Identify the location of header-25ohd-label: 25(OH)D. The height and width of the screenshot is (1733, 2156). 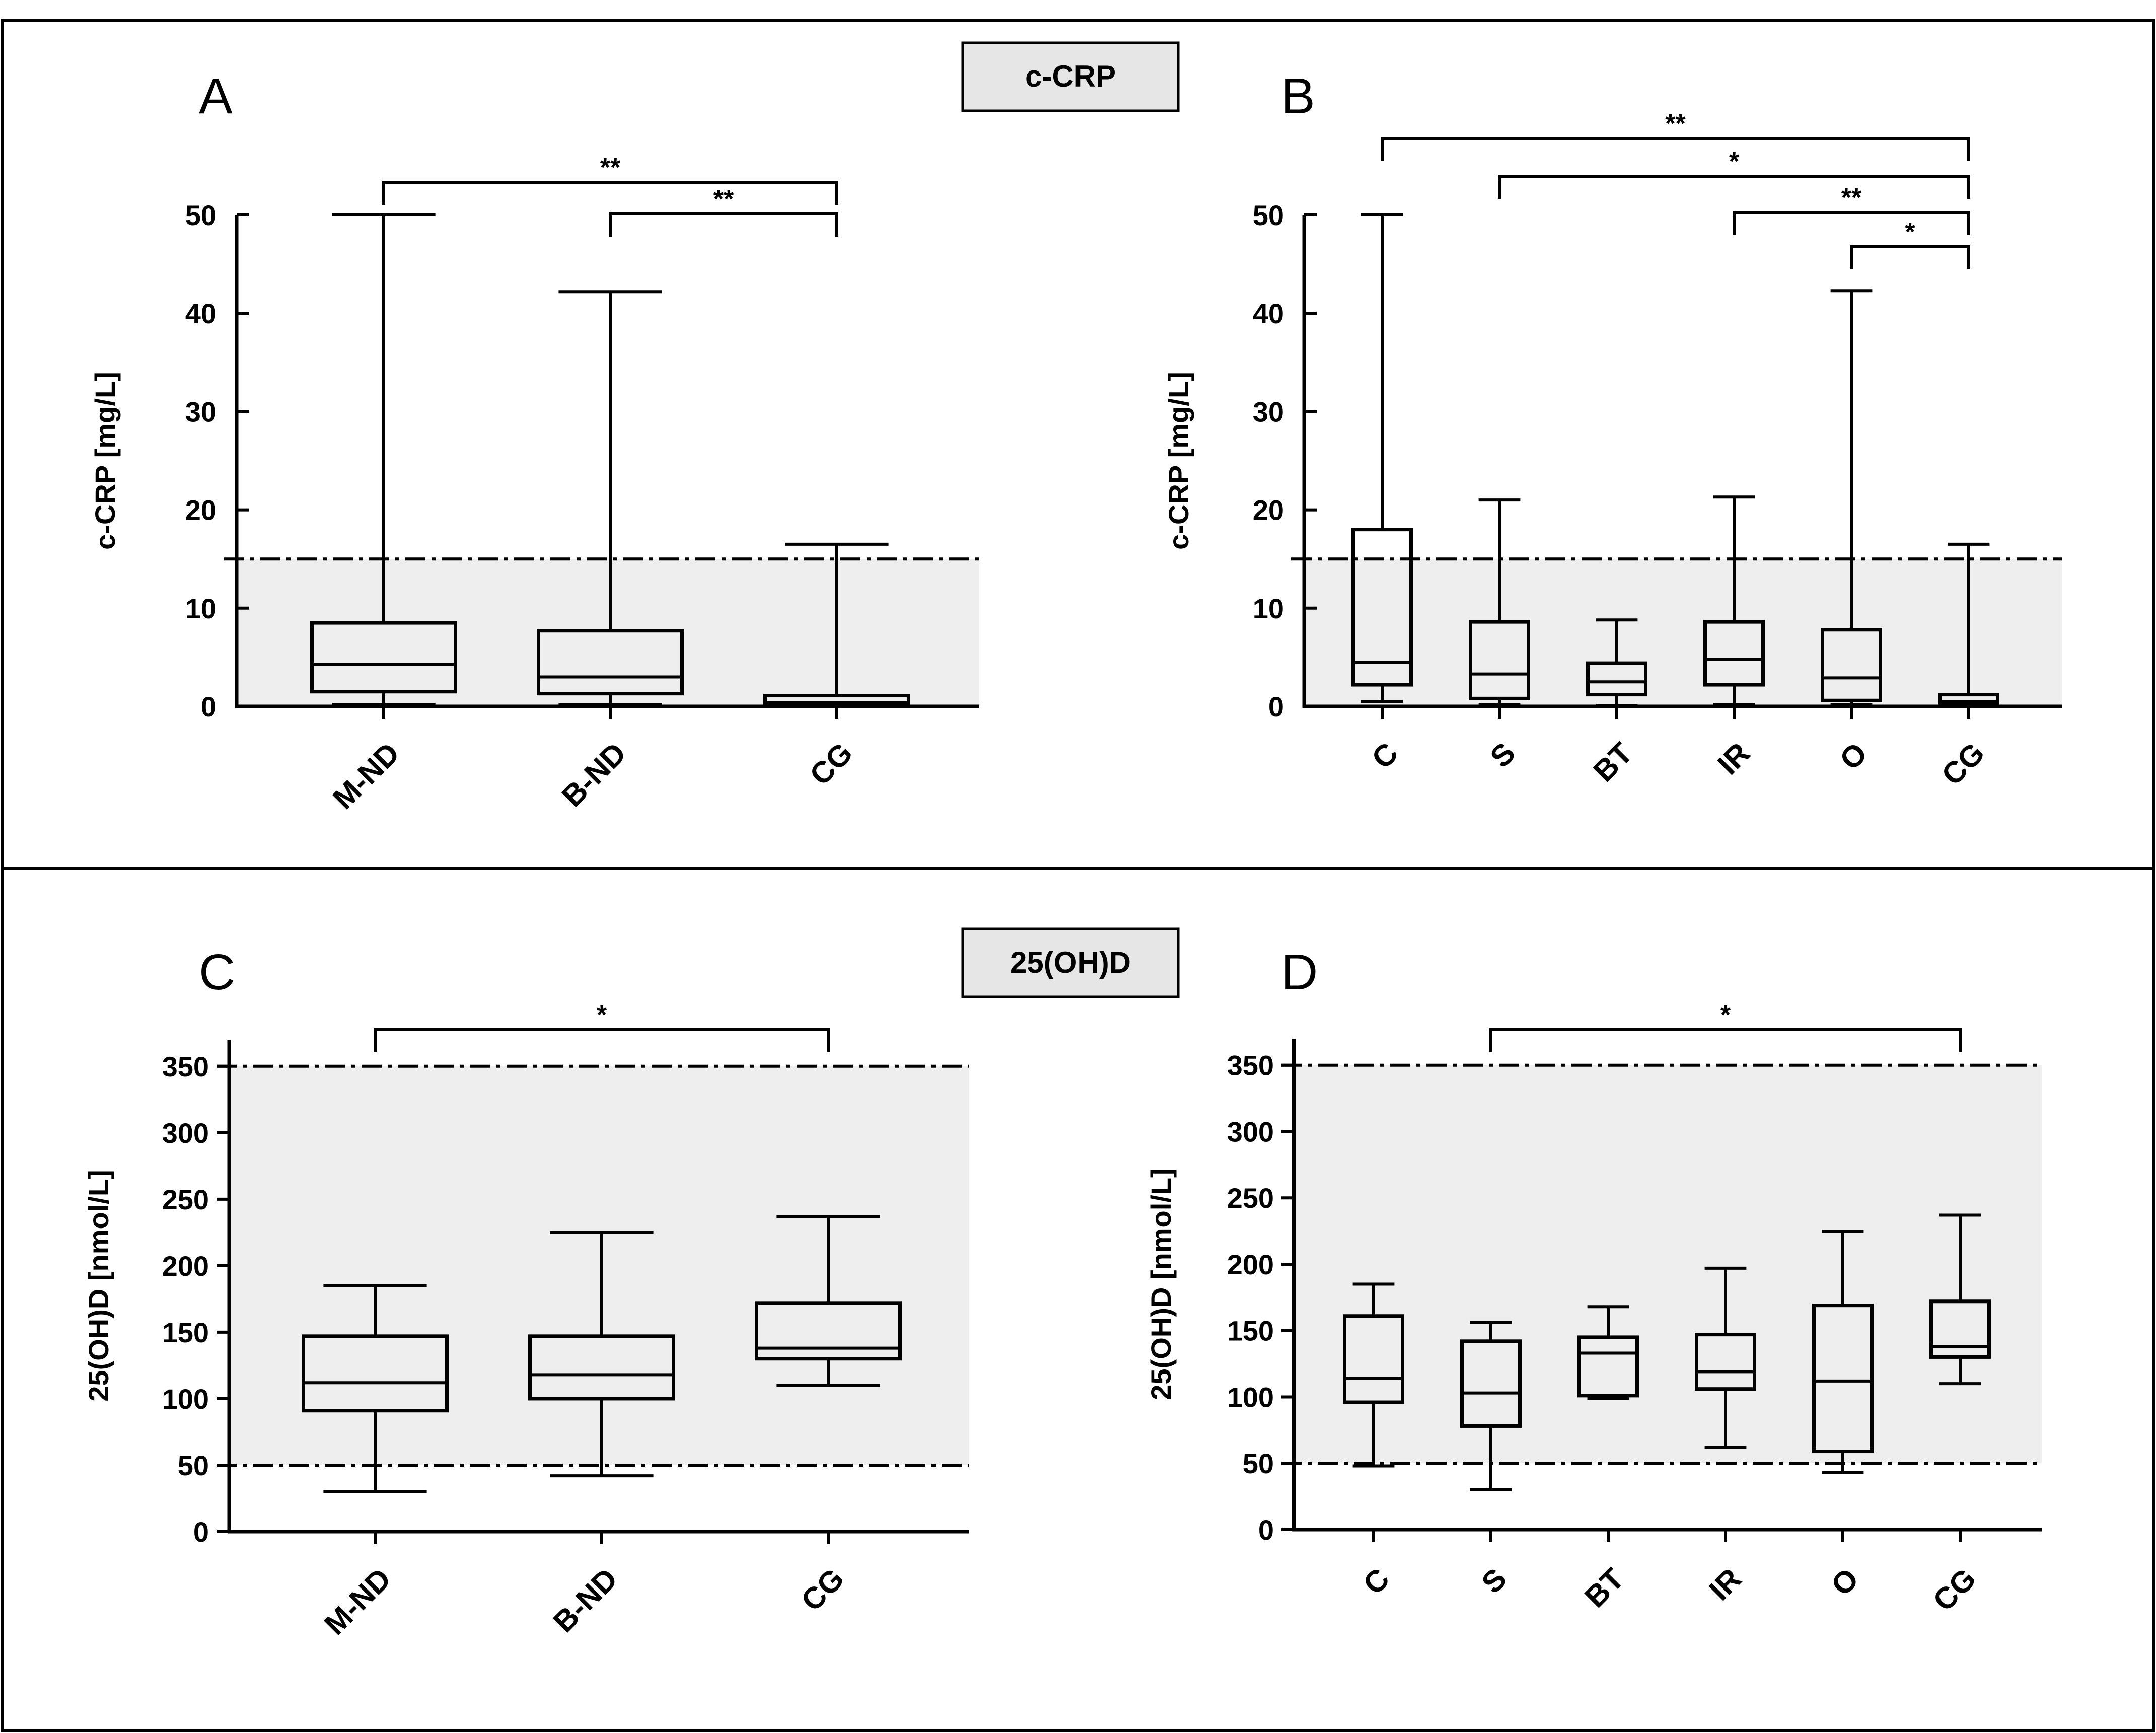
(1070, 962).